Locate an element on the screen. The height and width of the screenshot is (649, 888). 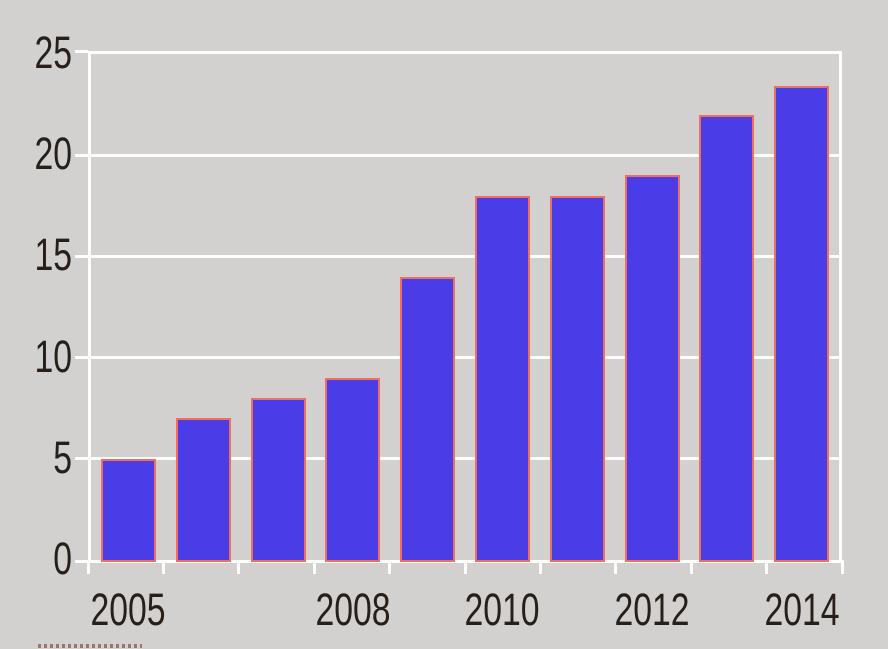
bar-2009 is located at coordinates (428, 419).